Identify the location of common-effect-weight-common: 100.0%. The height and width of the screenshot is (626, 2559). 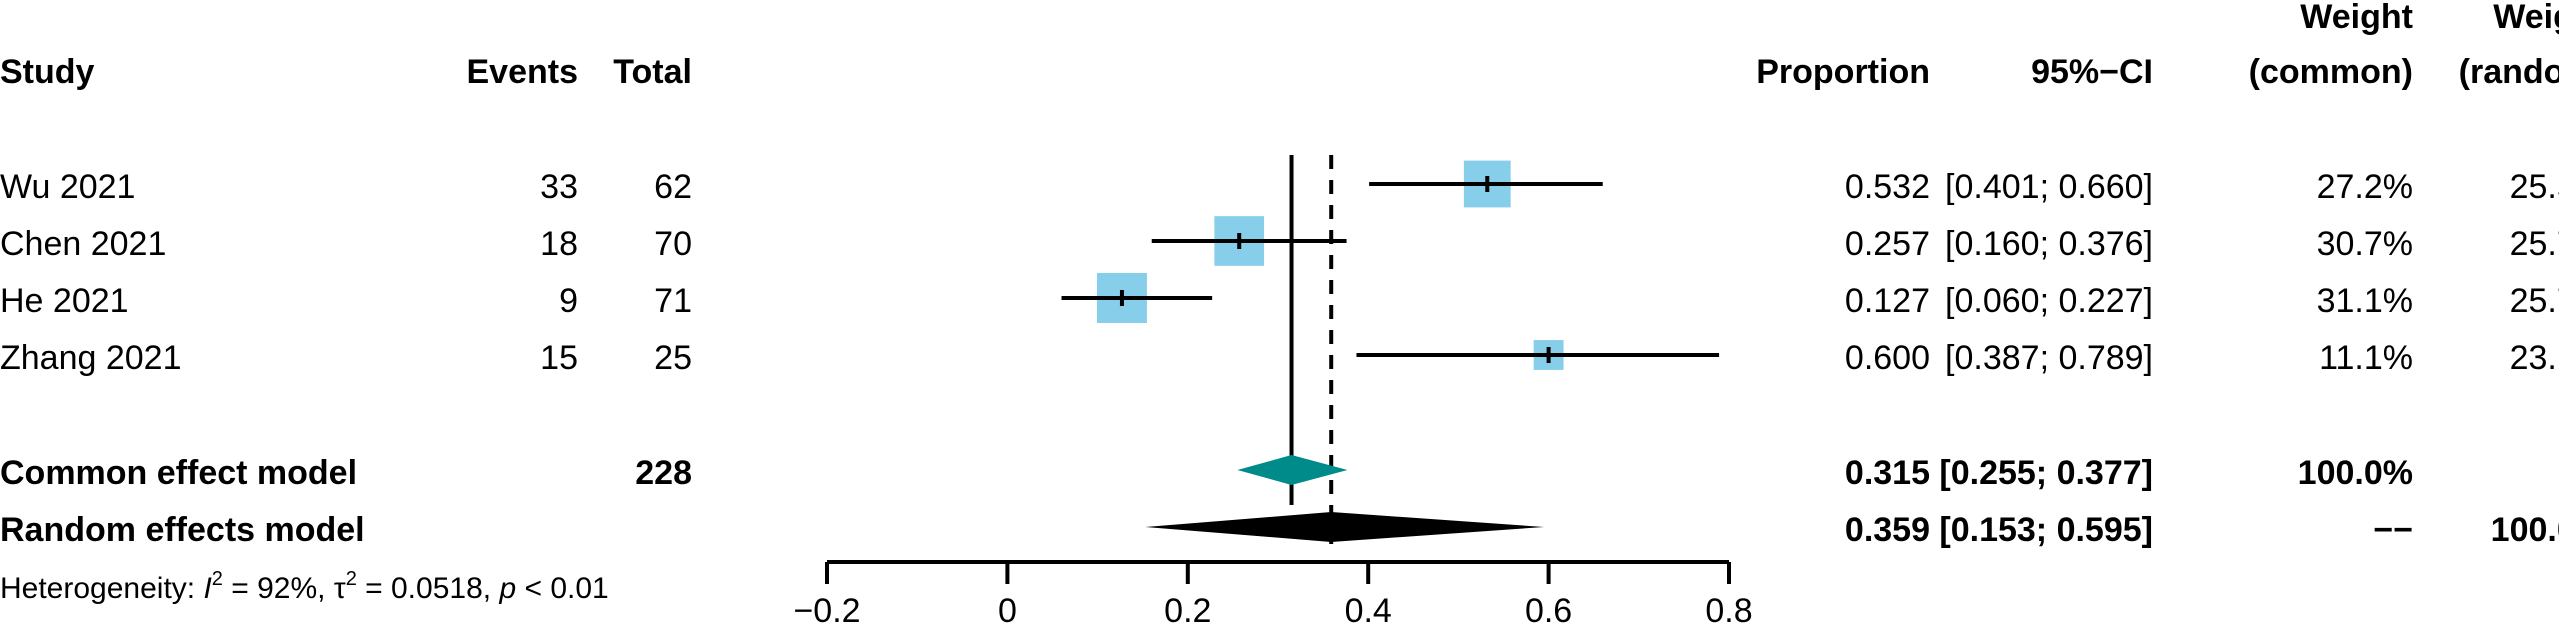
(2355, 473).